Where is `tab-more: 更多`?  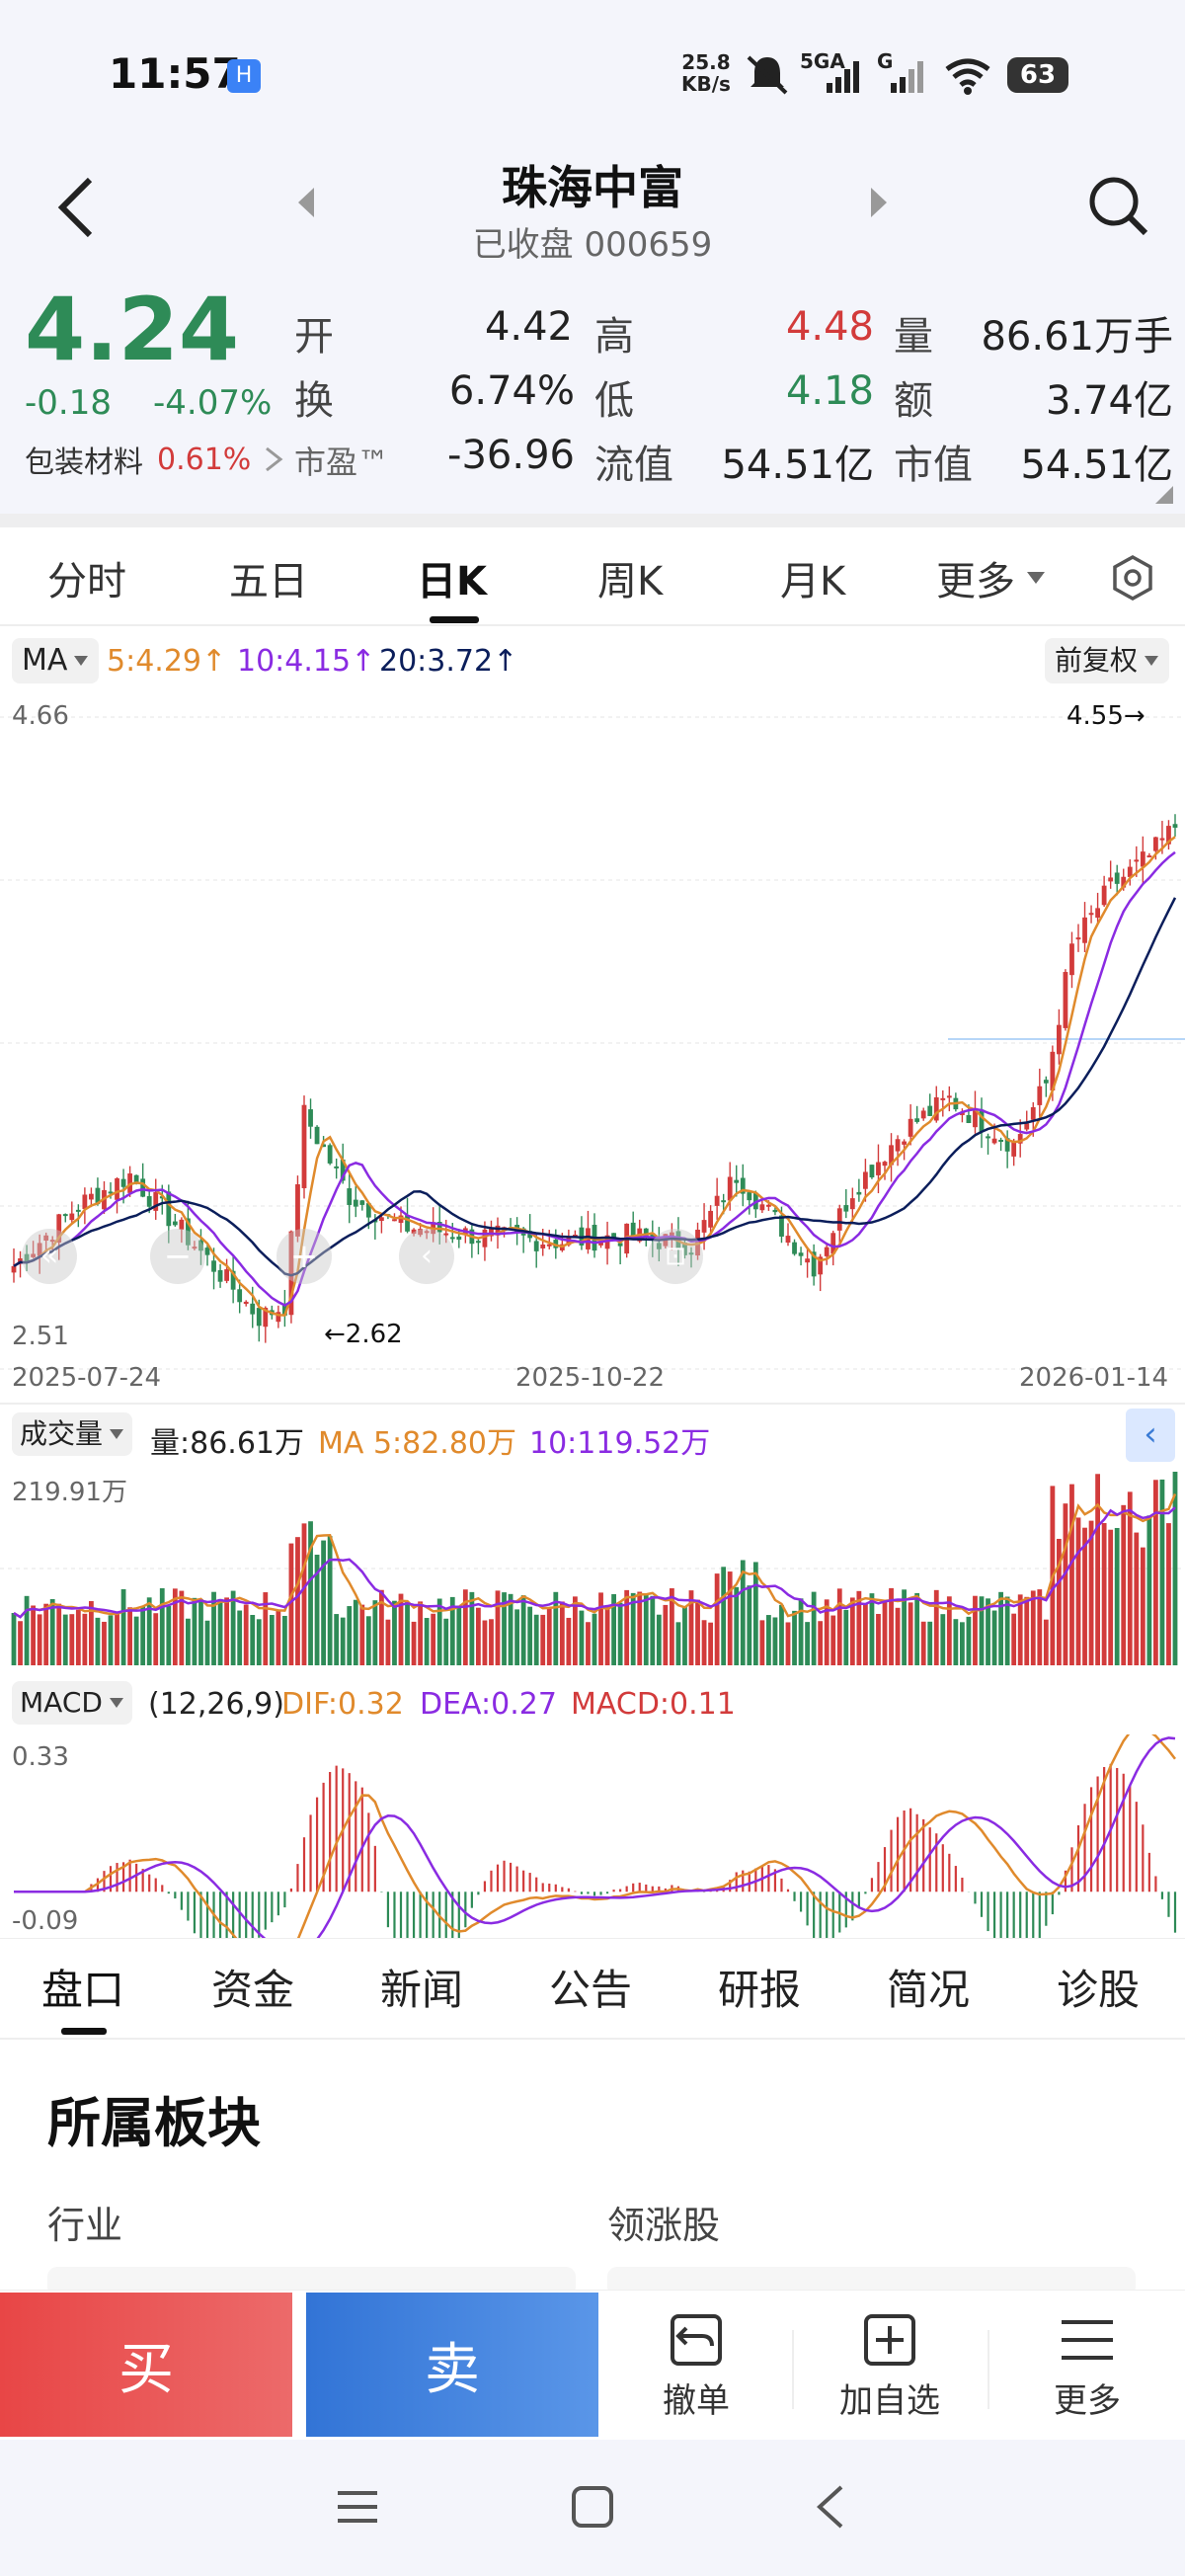
tab-more: 更多 is located at coordinates (992, 577).